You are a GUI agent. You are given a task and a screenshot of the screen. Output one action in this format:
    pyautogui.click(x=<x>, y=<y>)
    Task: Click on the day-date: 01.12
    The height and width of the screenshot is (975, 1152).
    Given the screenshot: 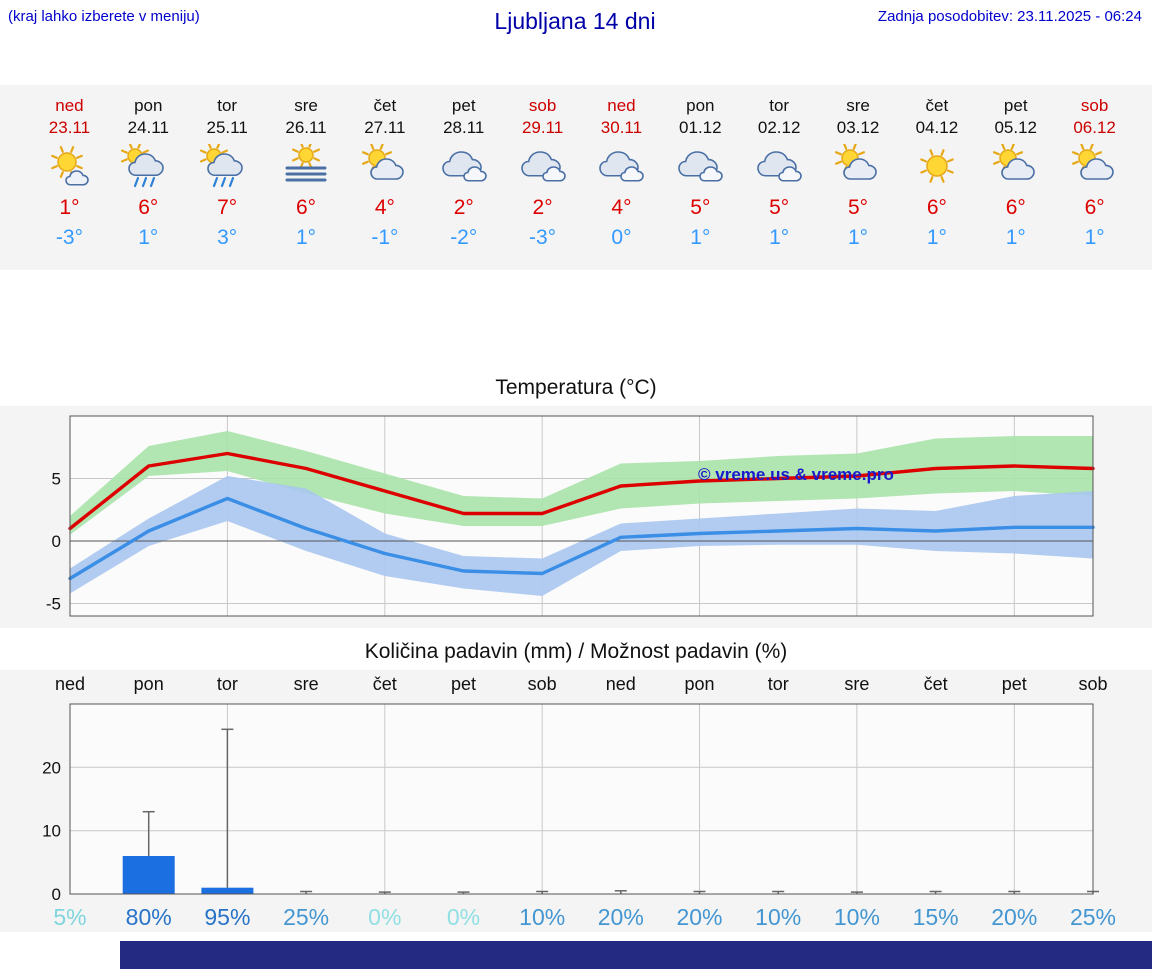 What is the action you would take?
    pyautogui.click(x=700, y=127)
    